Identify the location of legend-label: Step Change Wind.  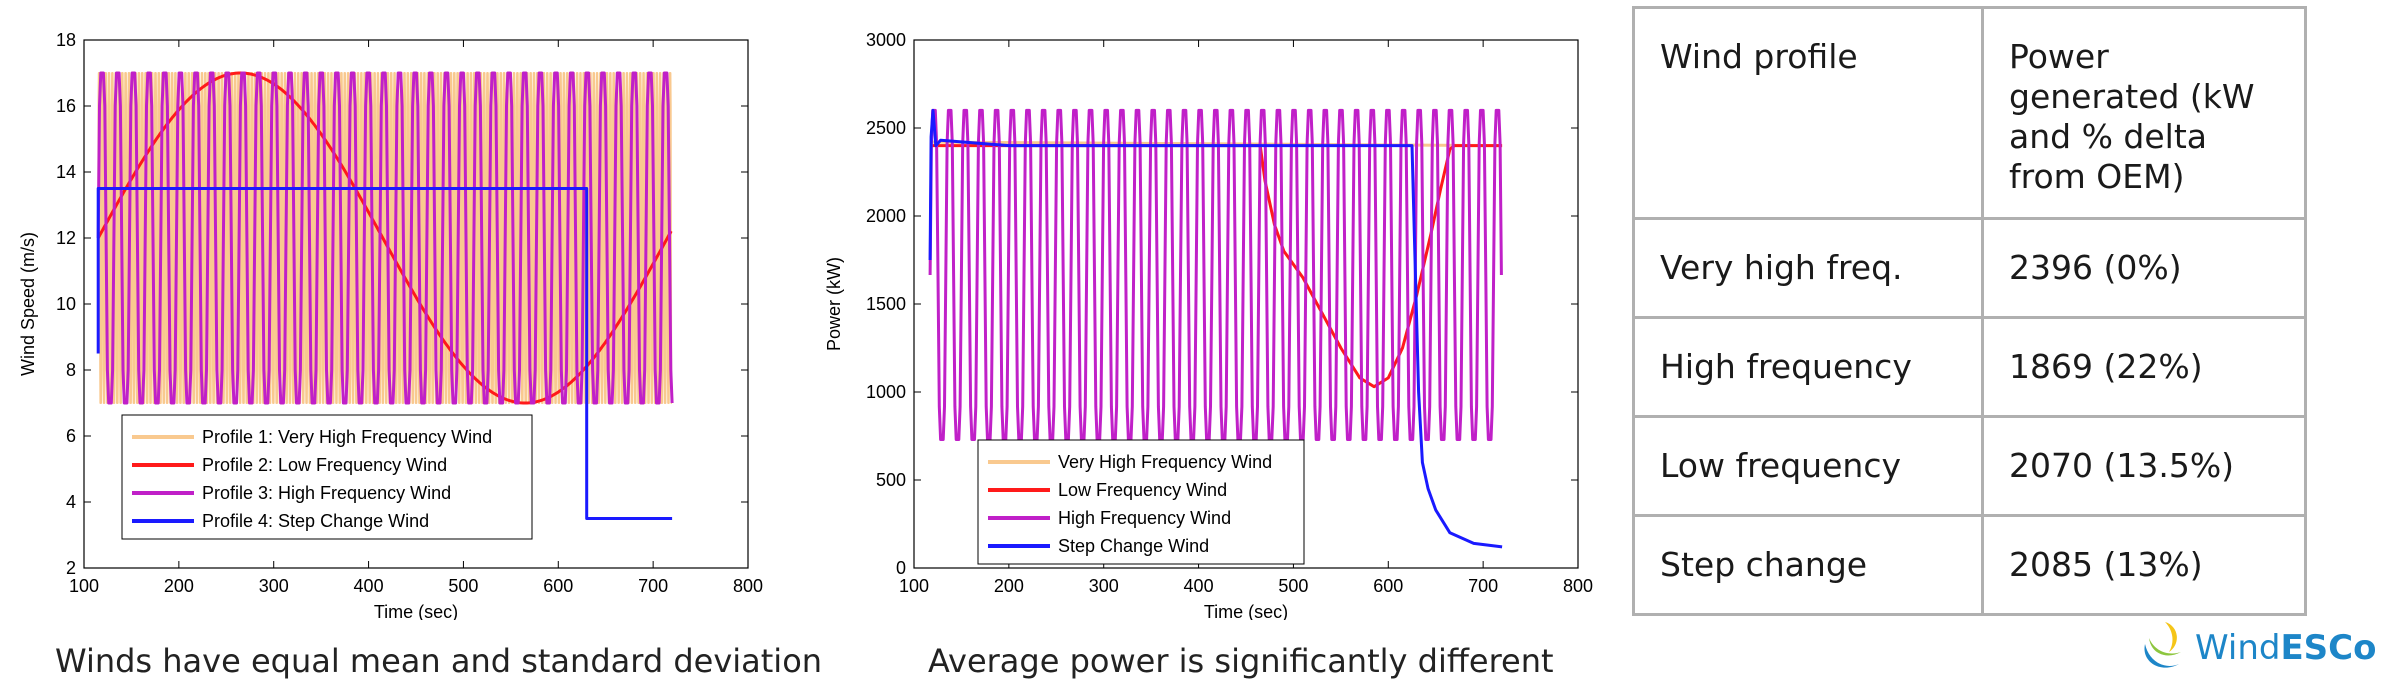
(1133, 546).